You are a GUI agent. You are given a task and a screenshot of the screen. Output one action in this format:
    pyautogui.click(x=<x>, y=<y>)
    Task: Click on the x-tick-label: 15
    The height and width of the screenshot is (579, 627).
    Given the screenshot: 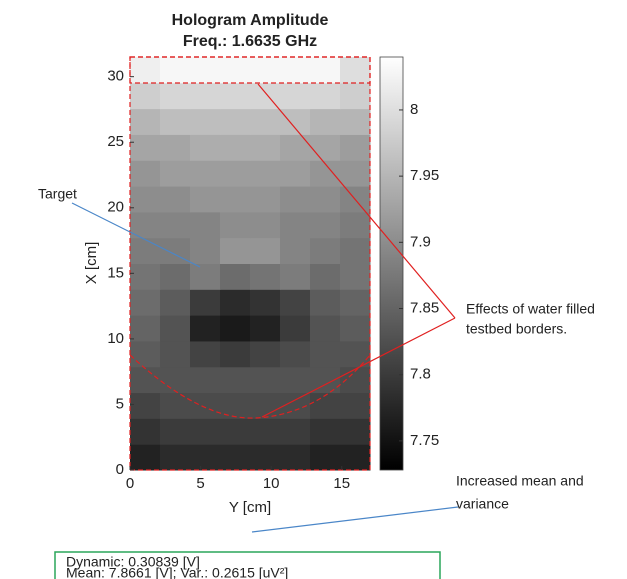 What is the action you would take?
    pyautogui.click(x=341, y=483)
    